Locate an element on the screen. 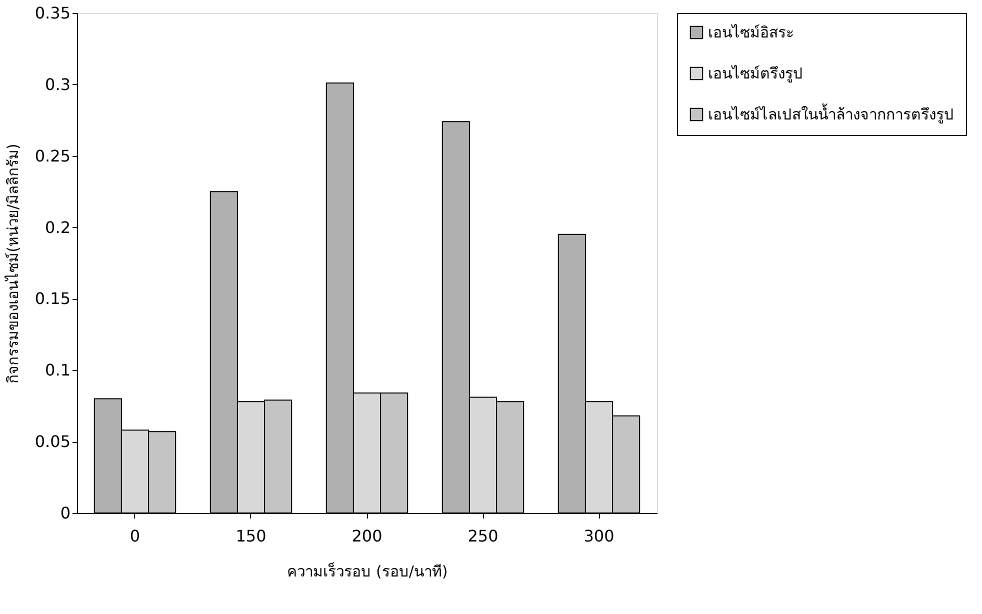 The width and height of the screenshot is (982, 614). y-tick-label: 0.35 is located at coordinates (52, 13).